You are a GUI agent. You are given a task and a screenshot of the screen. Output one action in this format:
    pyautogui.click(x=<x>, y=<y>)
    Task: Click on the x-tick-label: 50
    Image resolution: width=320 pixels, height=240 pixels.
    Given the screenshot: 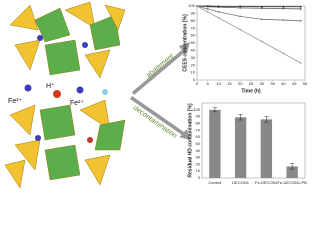 What is the action you would take?
    pyautogui.click(x=305, y=83)
    